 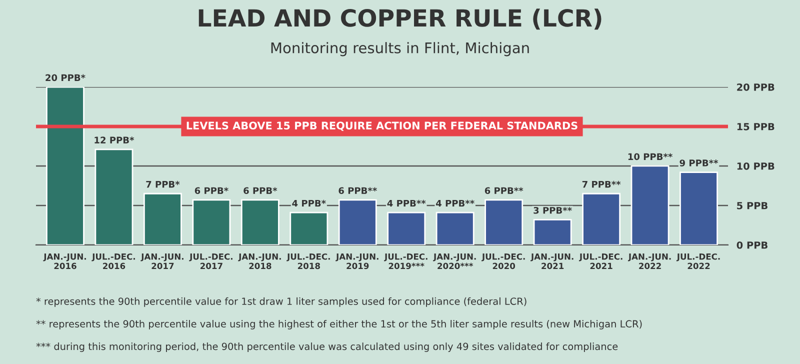 What do you see at coordinates (327, 347) in the screenshot?
I see `text: *** during this monitoring period, the 90th percentile value was calculated using only 49 sites validated for compliance` at bounding box center [327, 347].